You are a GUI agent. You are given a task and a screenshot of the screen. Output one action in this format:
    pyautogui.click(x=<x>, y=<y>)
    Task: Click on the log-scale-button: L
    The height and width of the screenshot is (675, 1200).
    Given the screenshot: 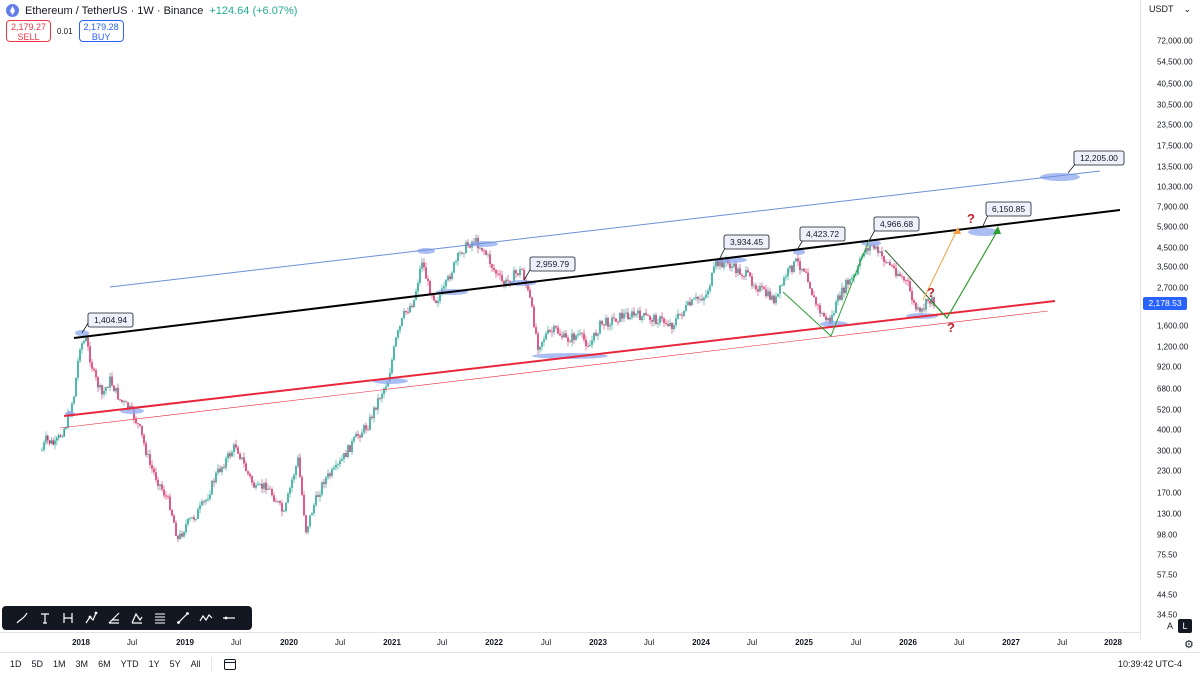 What is the action you would take?
    pyautogui.click(x=1185, y=626)
    